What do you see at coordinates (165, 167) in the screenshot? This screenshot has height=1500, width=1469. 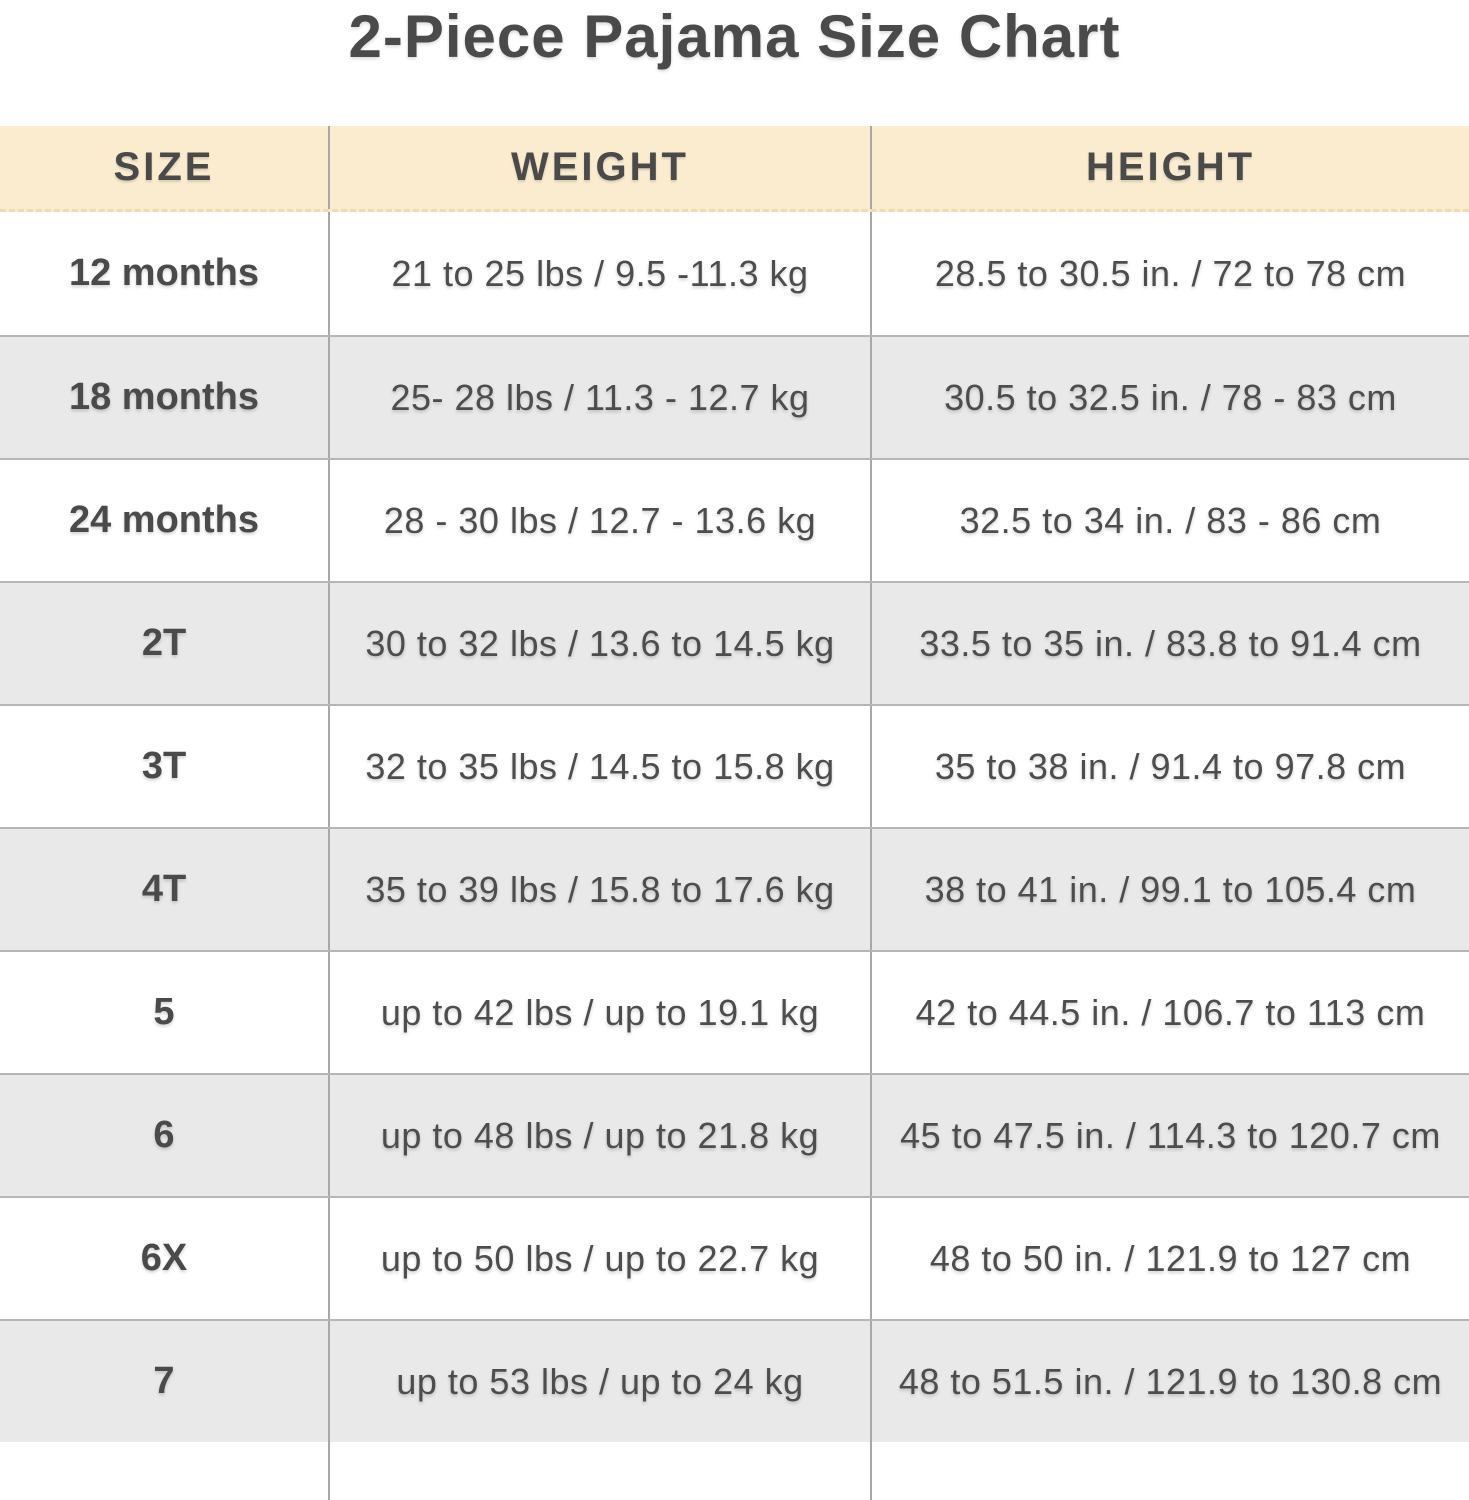 I see `column-header-size: SIZE` at bounding box center [165, 167].